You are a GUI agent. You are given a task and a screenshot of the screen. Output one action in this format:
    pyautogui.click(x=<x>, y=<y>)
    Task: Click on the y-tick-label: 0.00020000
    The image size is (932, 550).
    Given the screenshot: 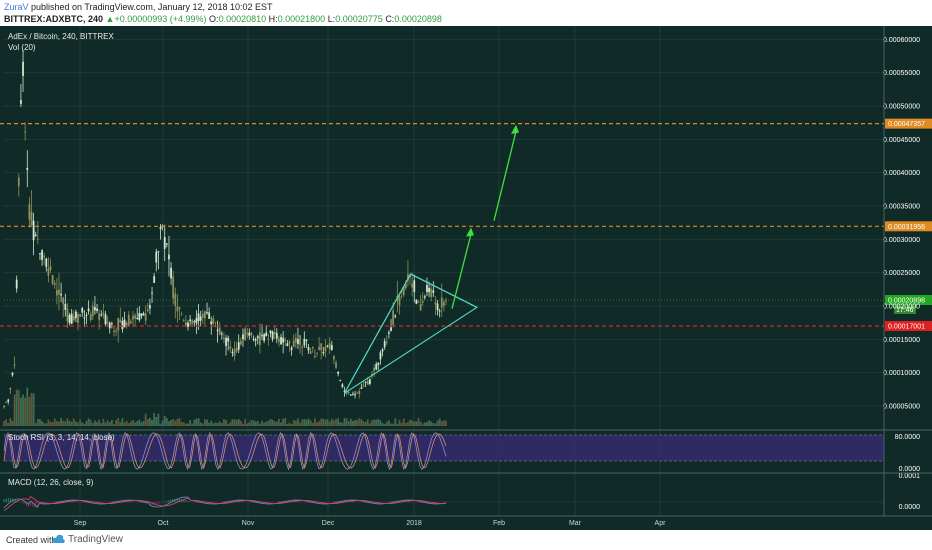 What is the action you would take?
    pyautogui.click(x=901, y=307)
    